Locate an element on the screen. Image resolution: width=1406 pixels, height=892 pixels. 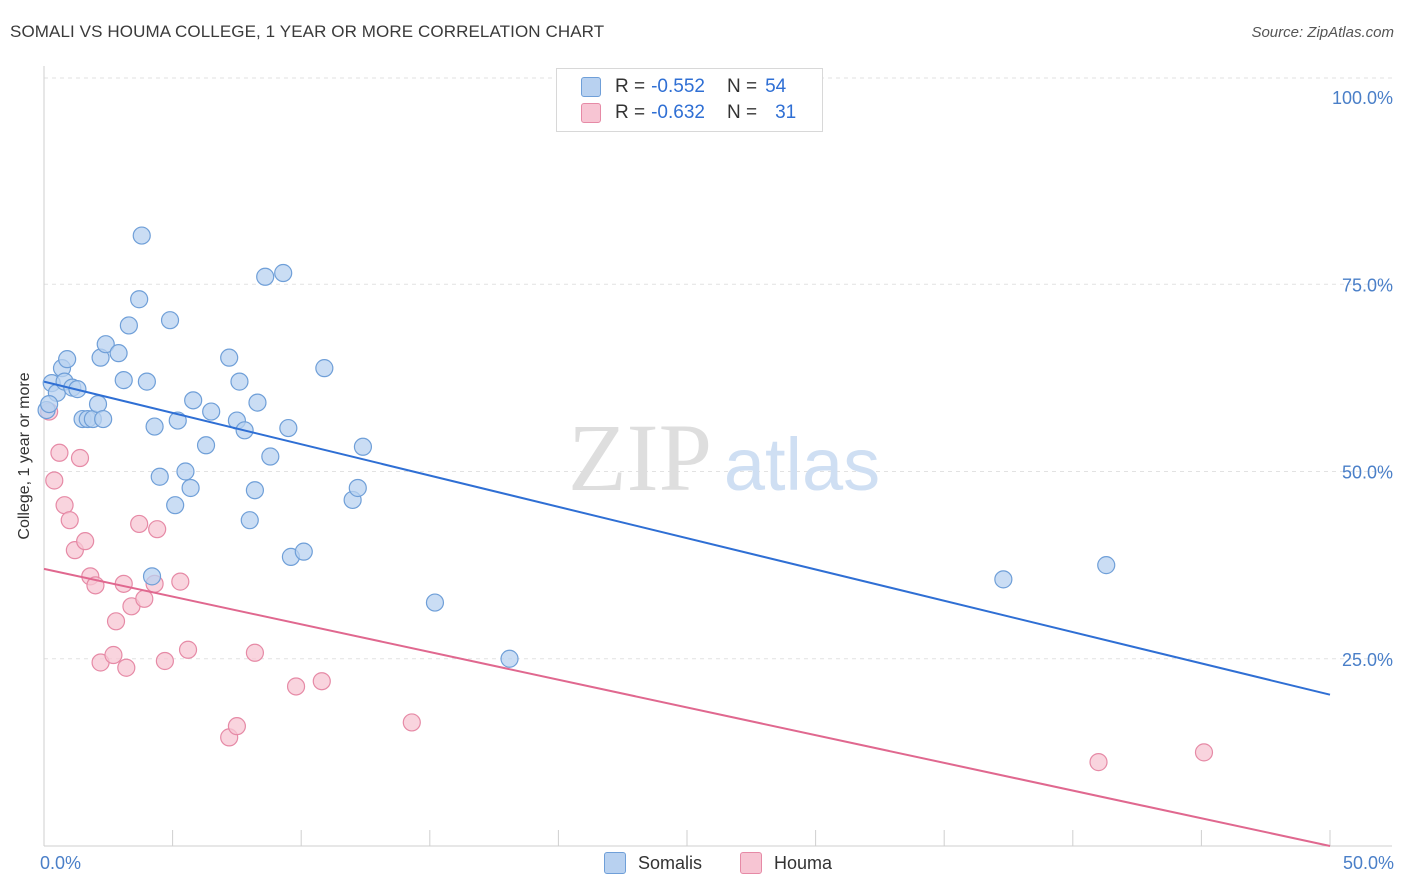
houma-r-label: R = is located at coordinates (630, 112).